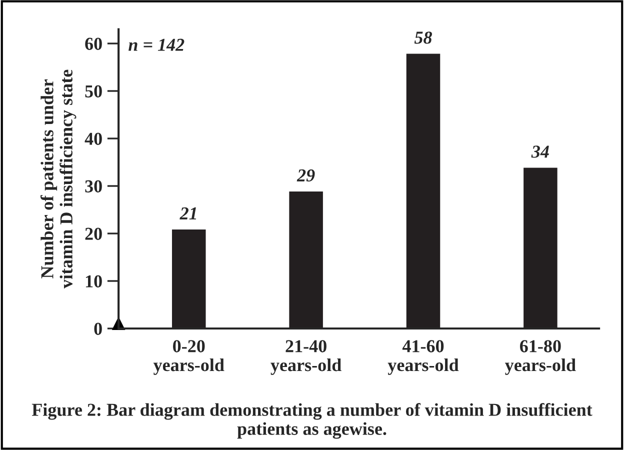  Describe the element at coordinates (188, 213) in the screenshot. I see `data-label: 21` at that location.